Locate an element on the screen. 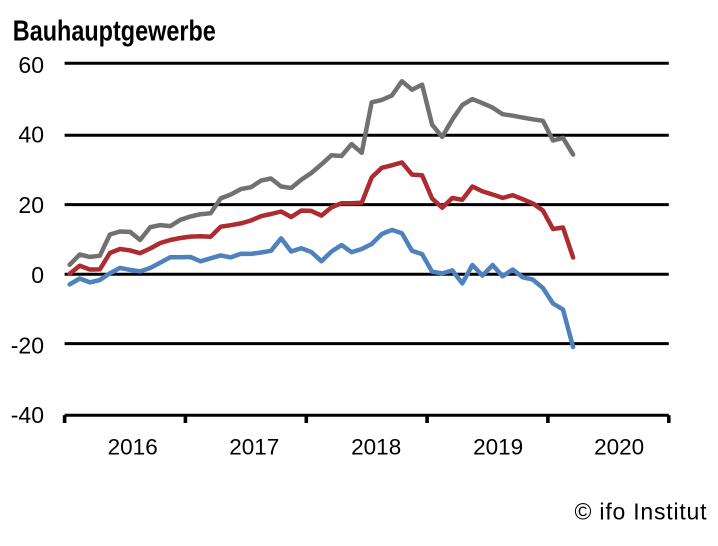 This screenshot has height=546, width=718. svg-text: -40 is located at coordinates (27, 415).